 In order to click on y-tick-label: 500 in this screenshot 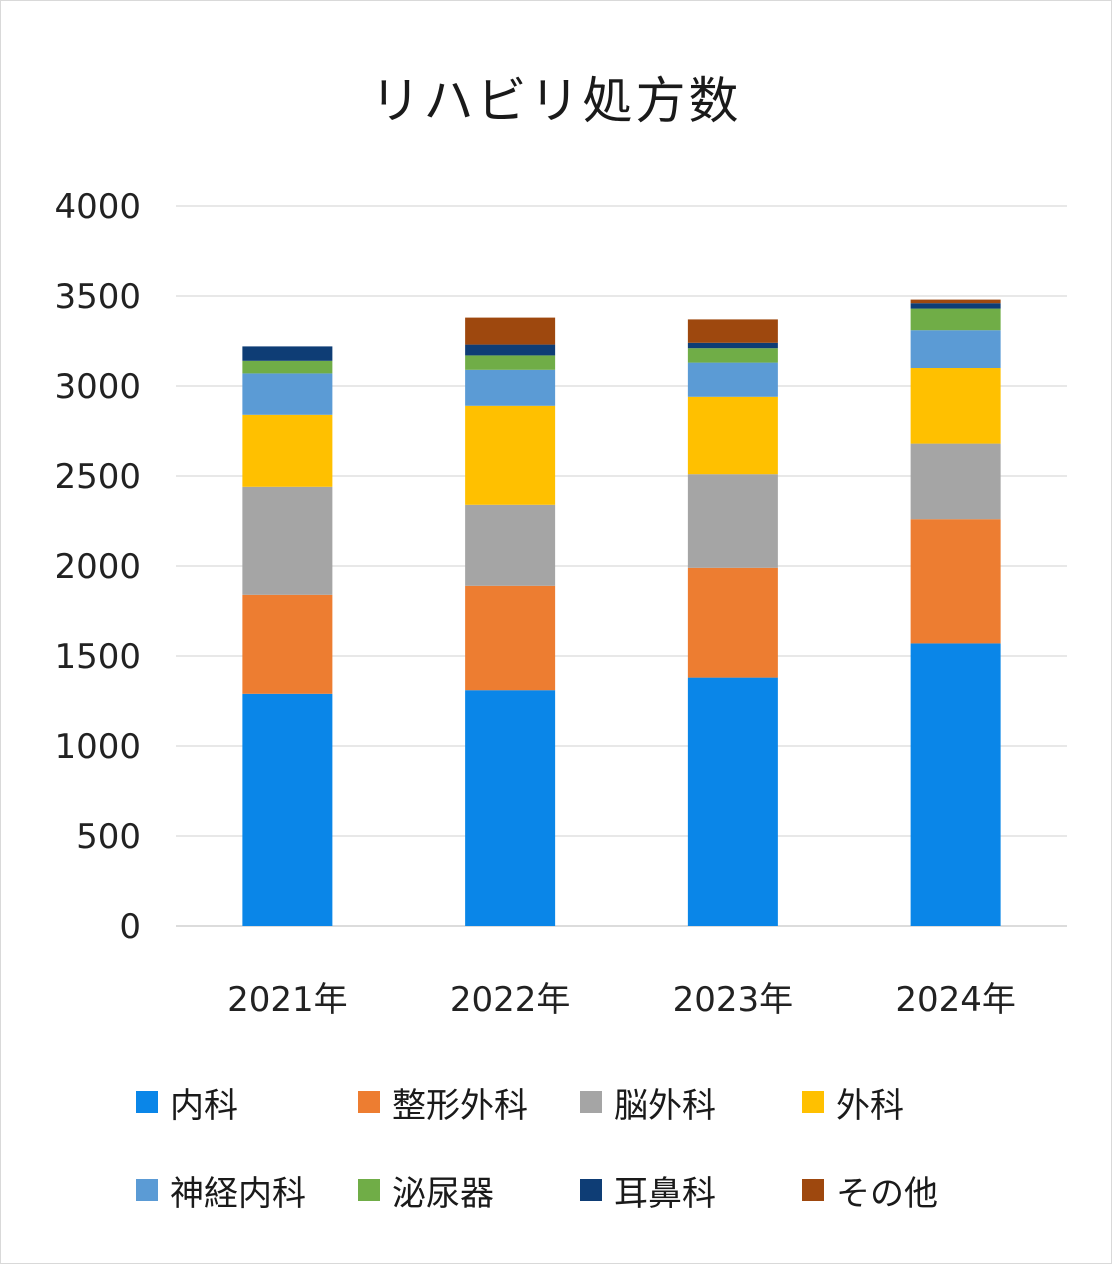, I will do `click(108, 837)`.